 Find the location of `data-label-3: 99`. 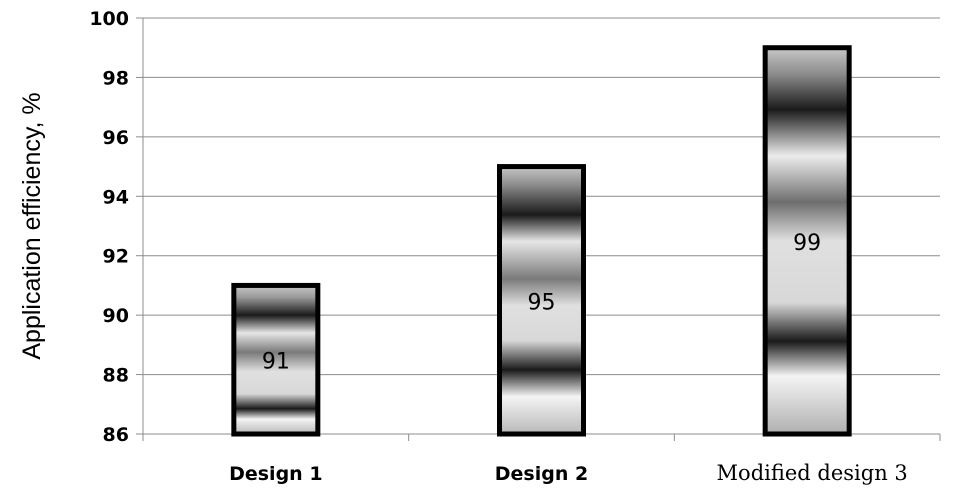

data-label-3: 99 is located at coordinates (807, 243).